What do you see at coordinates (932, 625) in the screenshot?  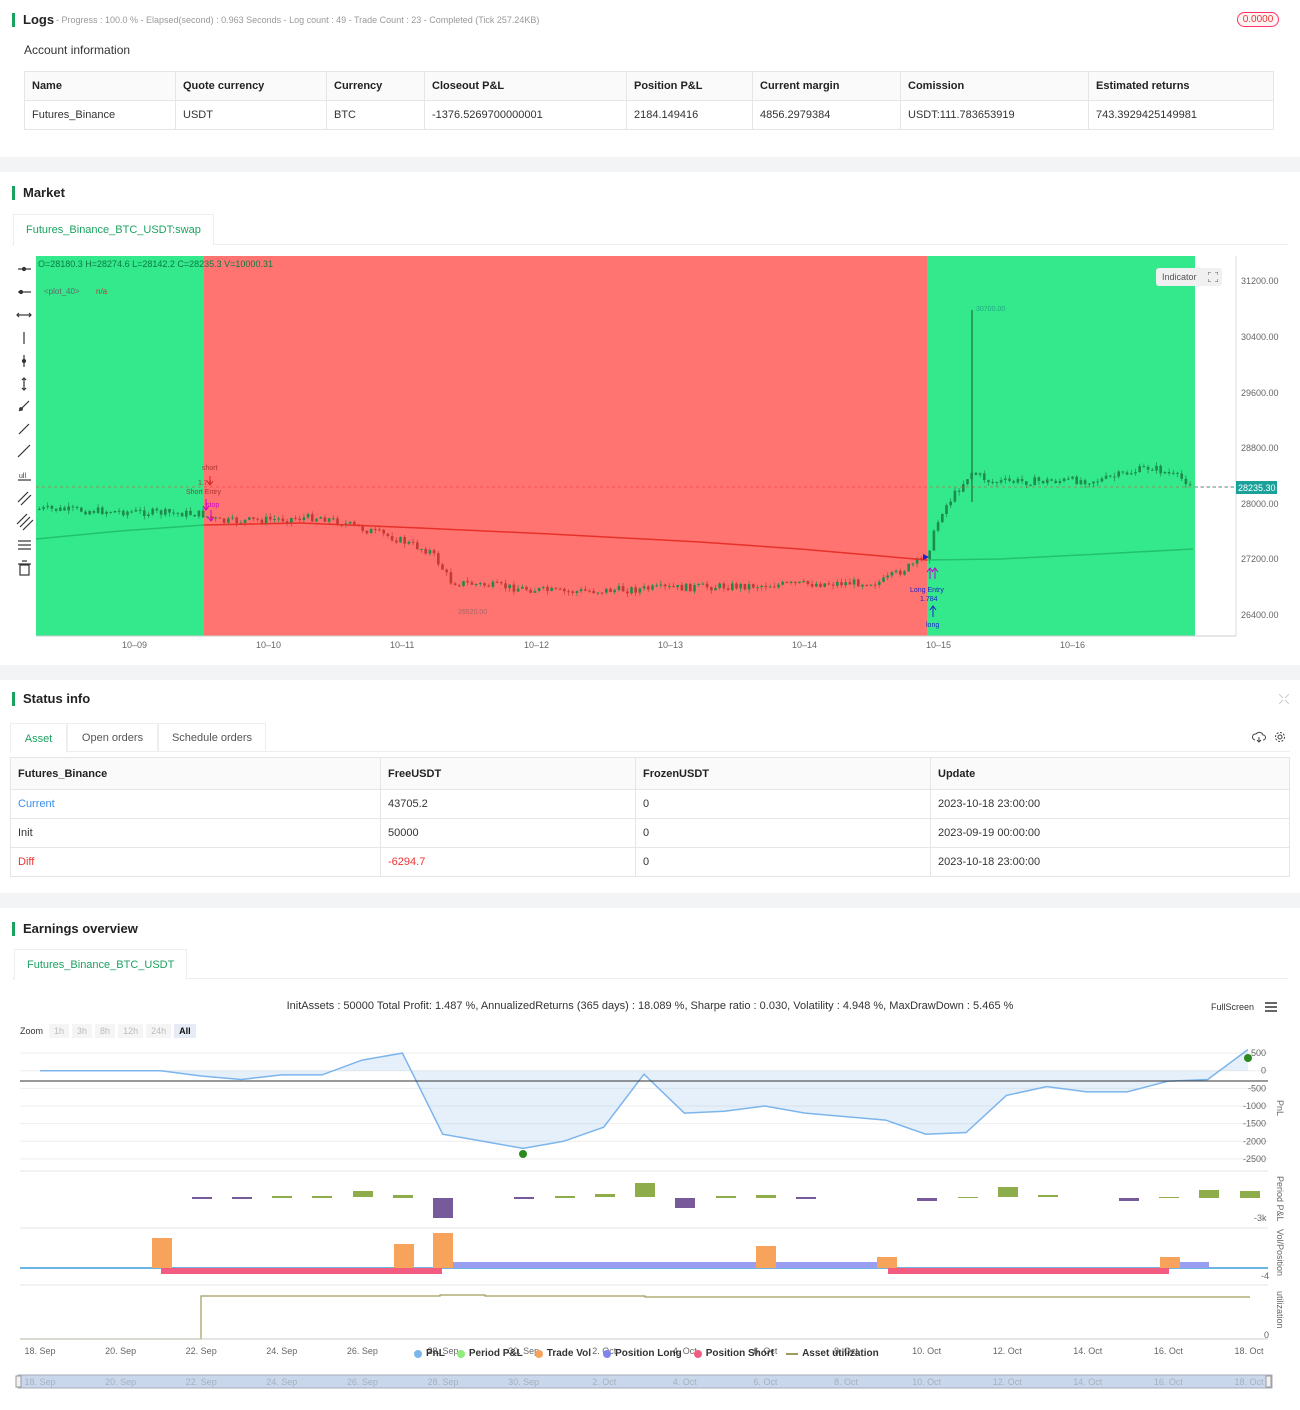 I see `annot-long: long` at bounding box center [932, 625].